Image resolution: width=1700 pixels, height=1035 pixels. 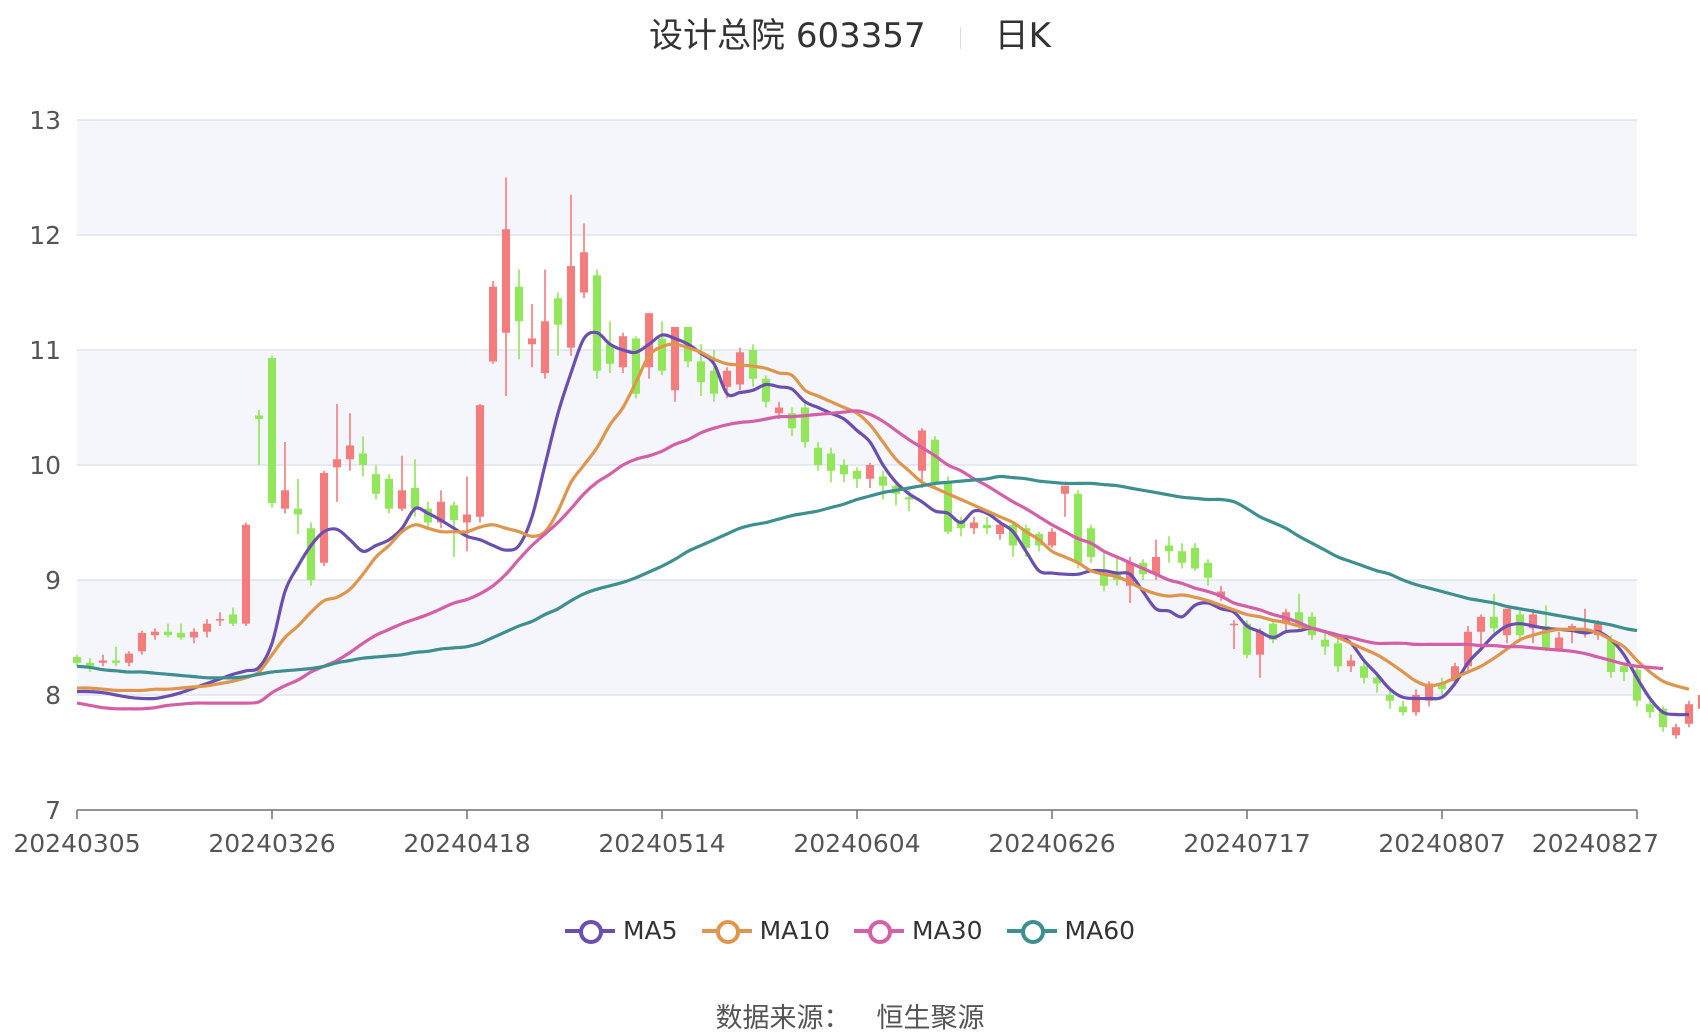 I want to click on legend-item-ma60: MA60, so click(x=1071, y=930).